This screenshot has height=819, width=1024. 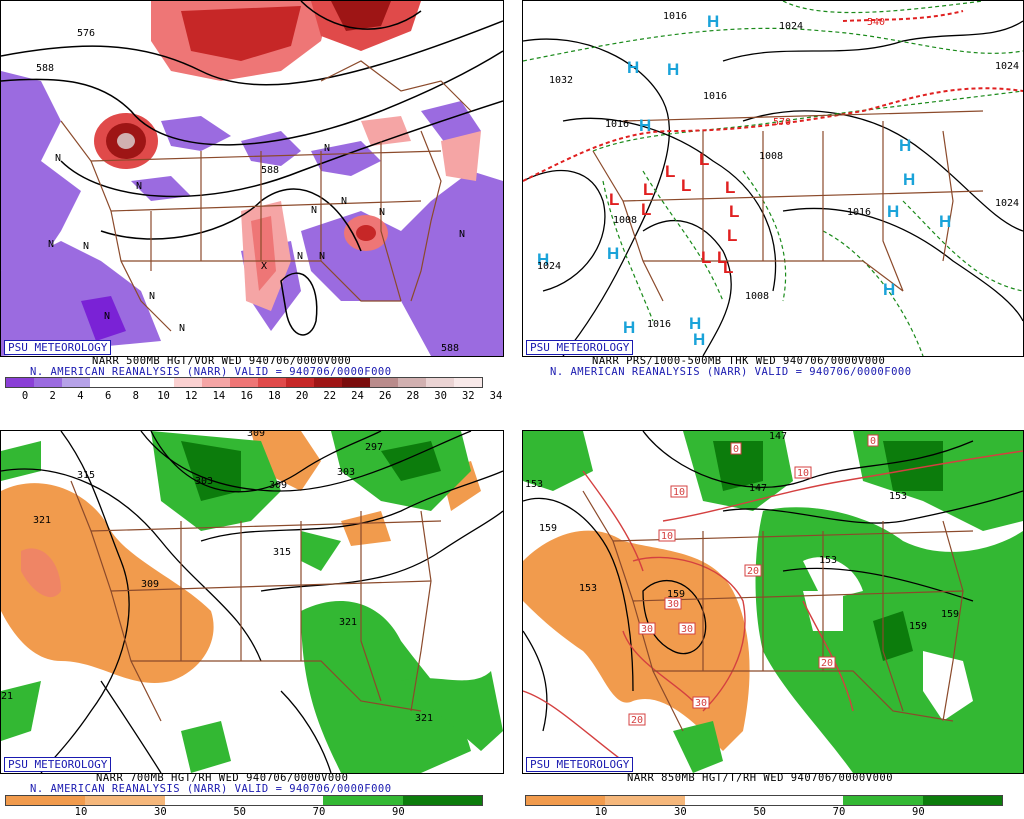 What do you see at coordinates (374, 447) in the screenshot?
I see `contour-label: 297` at bounding box center [374, 447].